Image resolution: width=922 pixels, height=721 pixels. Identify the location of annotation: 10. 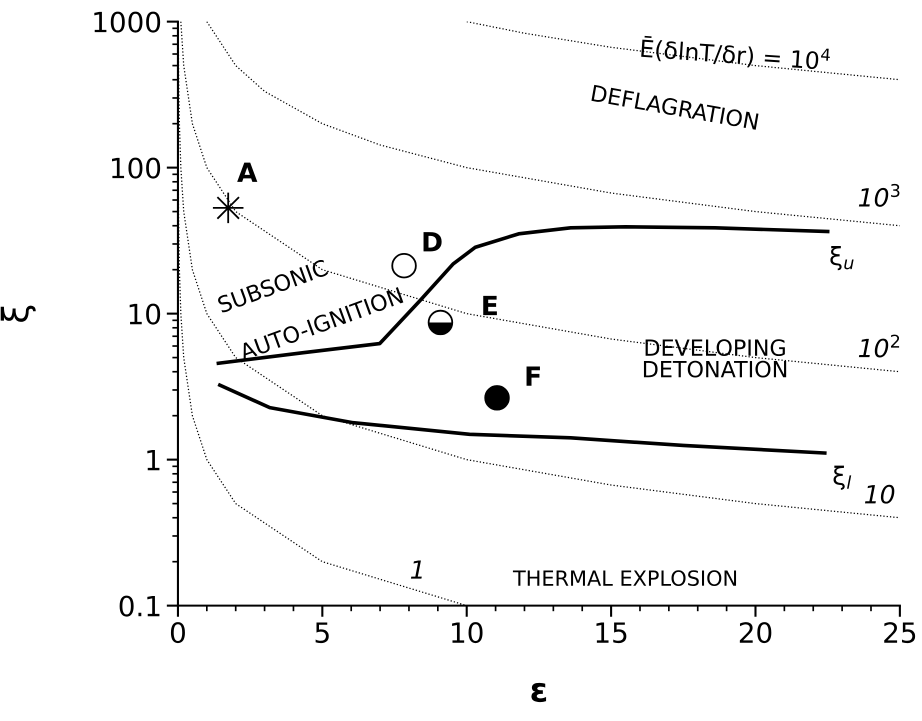
(879, 494).